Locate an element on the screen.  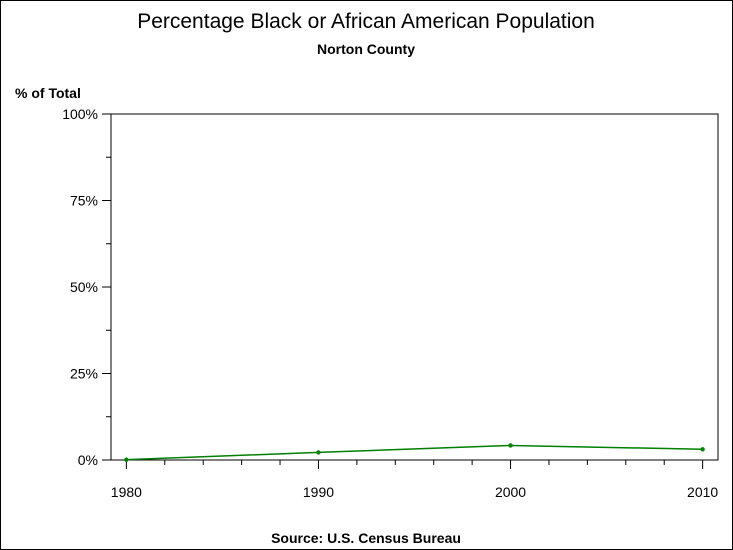
series-layer is located at coordinates (414, 452).